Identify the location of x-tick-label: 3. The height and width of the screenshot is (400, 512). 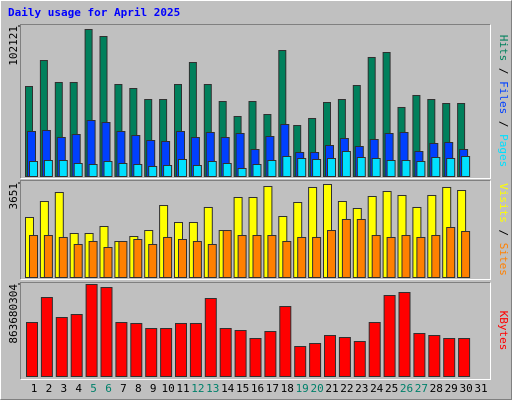
(63, 388).